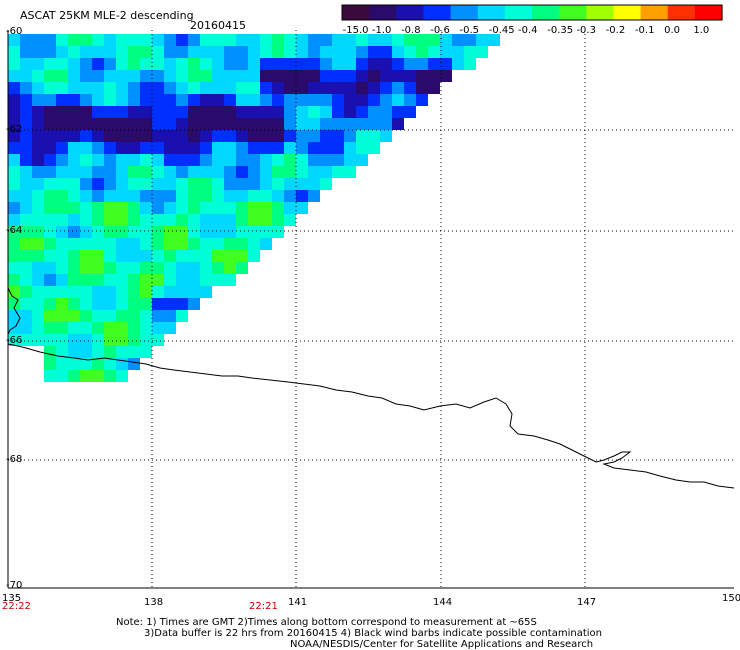 The height and width of the screenshot is (650, 740). Describe the element at coordinates (501, 30) in the screenshot. I see `colorbar-label: -0.45` at that location.